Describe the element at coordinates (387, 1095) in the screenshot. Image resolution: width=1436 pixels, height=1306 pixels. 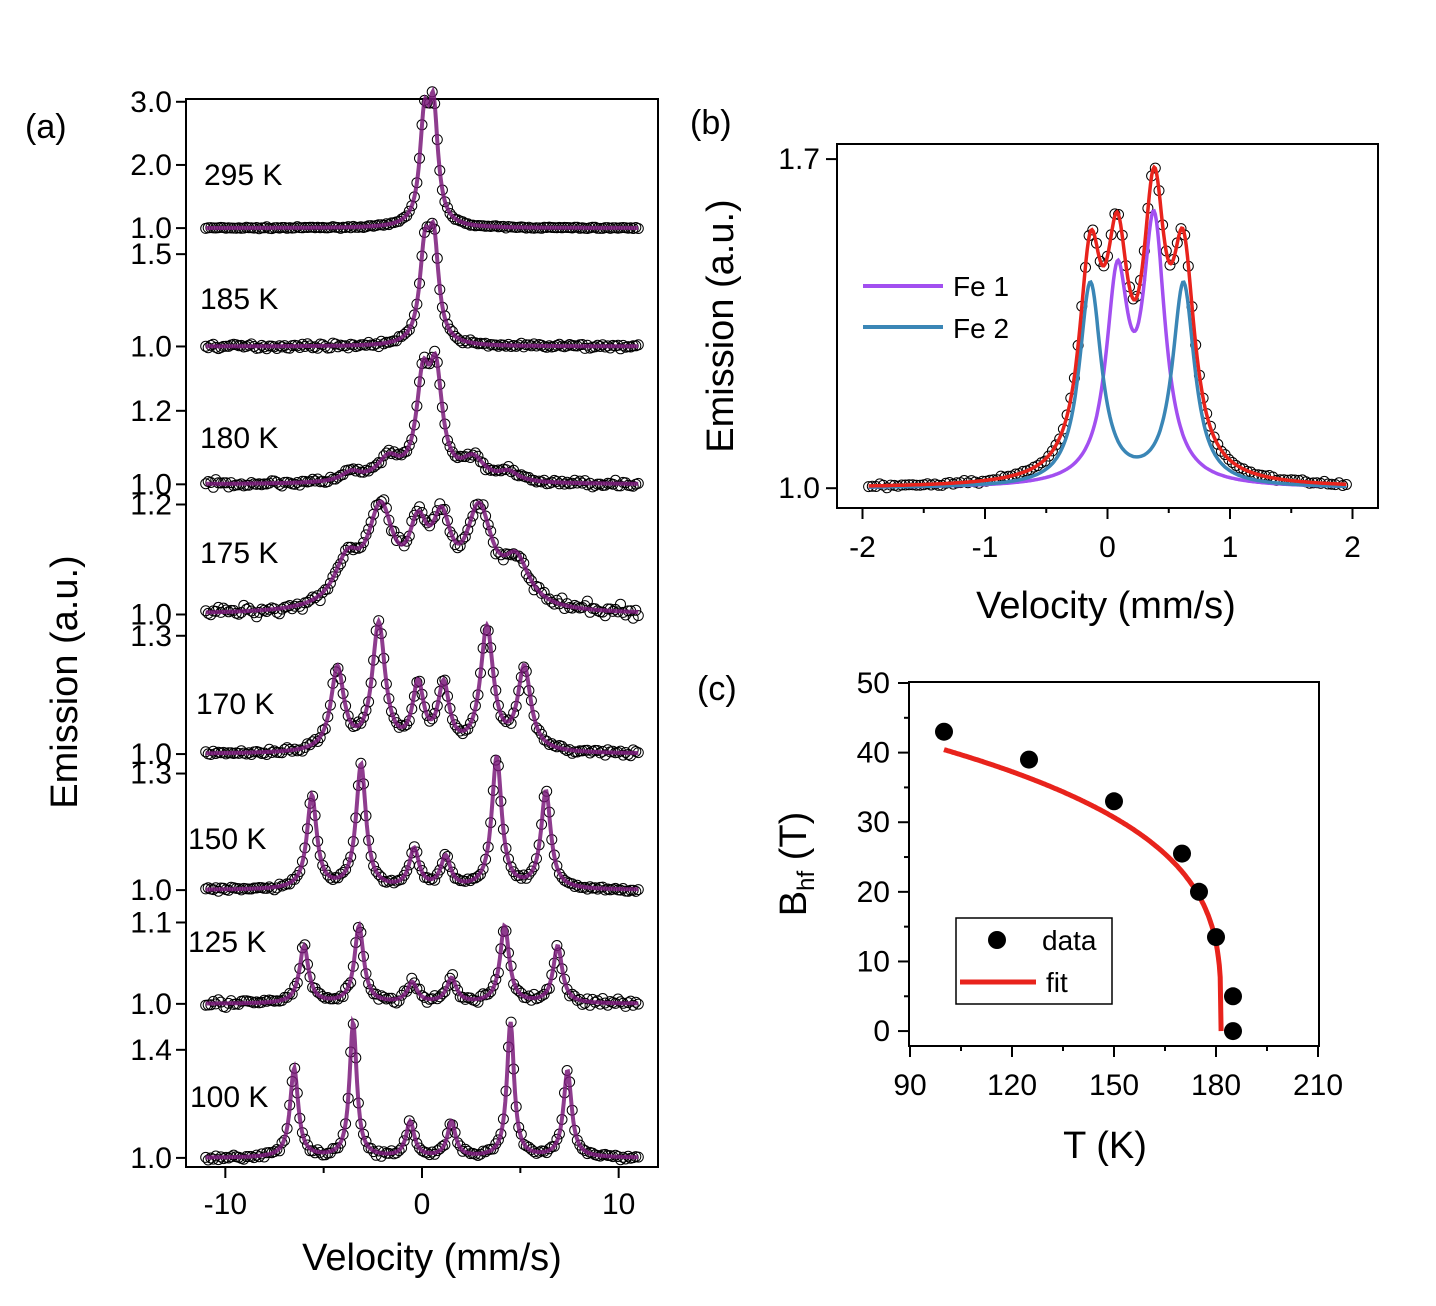
I see `spectrum-100k: 1.0 1.4 100 K` at that location.